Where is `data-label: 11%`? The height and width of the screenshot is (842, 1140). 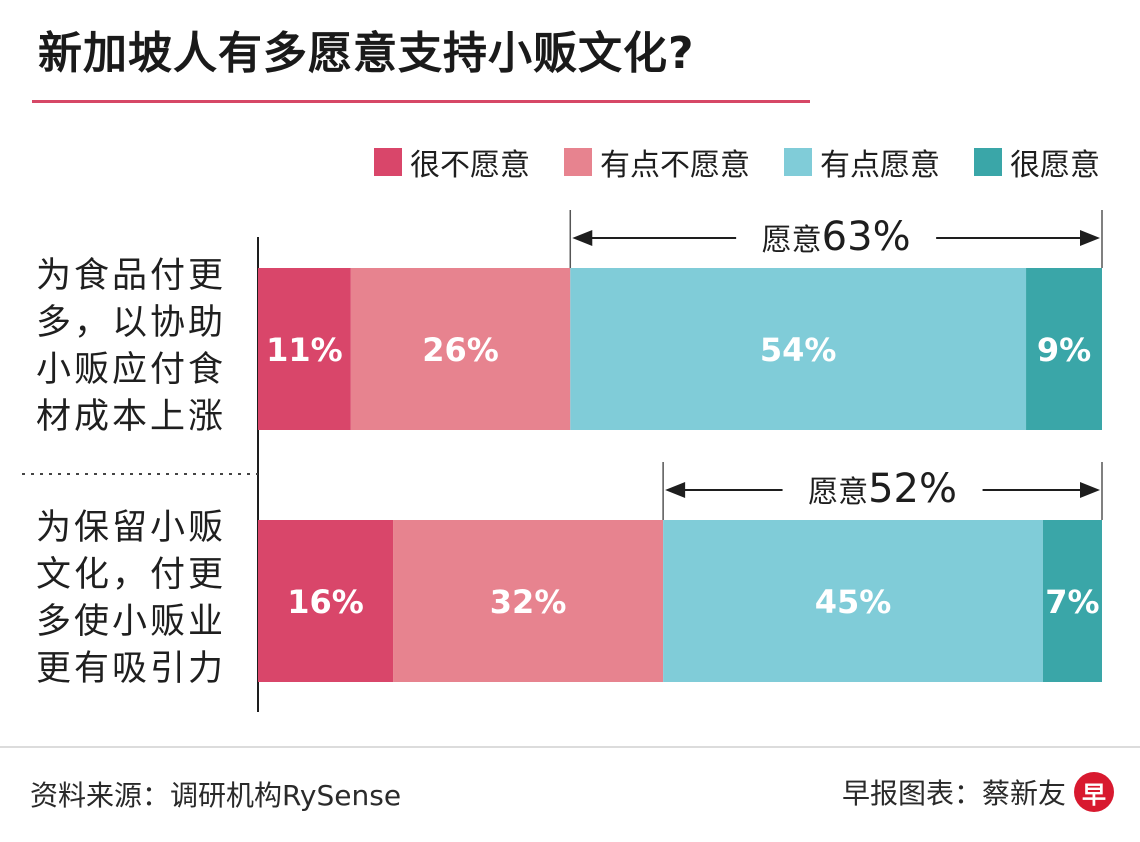
data-label: 11% is located at coordinates (304, 350).